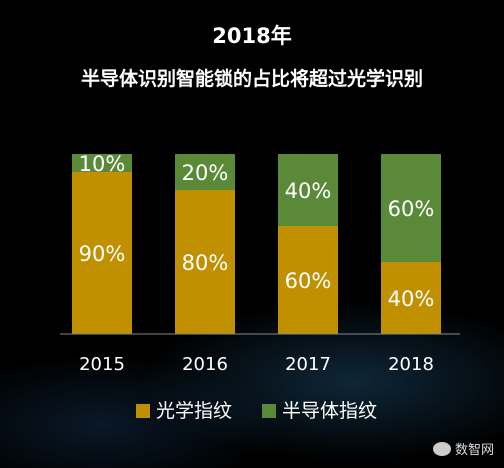 The height and width of the screenshot is (468, 504). I want to click on data-label-semiconductor-2017: 40%, so click(308, 191).